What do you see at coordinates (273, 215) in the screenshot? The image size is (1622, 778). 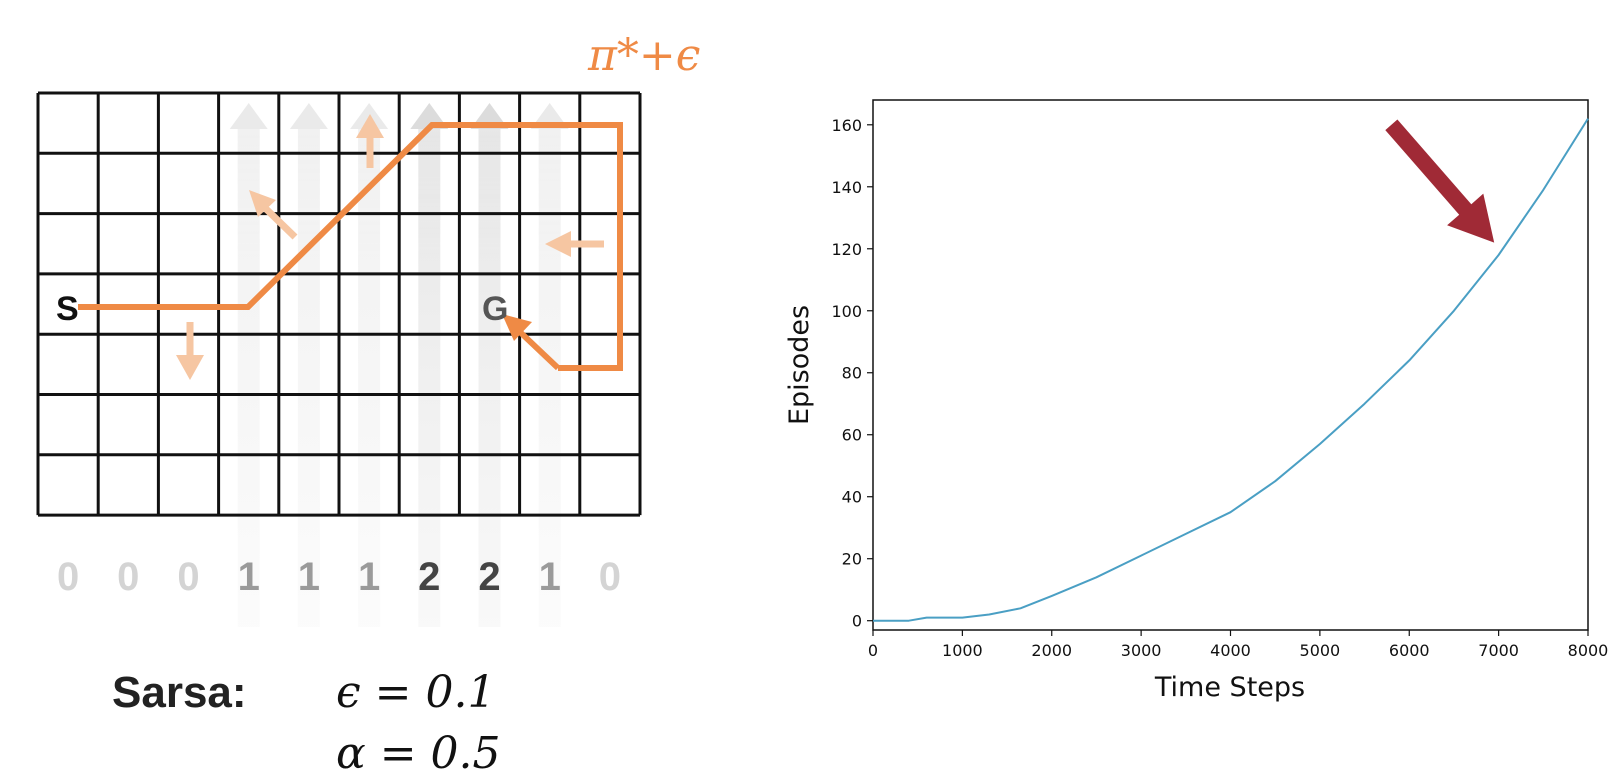 I see `faint-arrow-upleft` at bounding box center [273, 215].